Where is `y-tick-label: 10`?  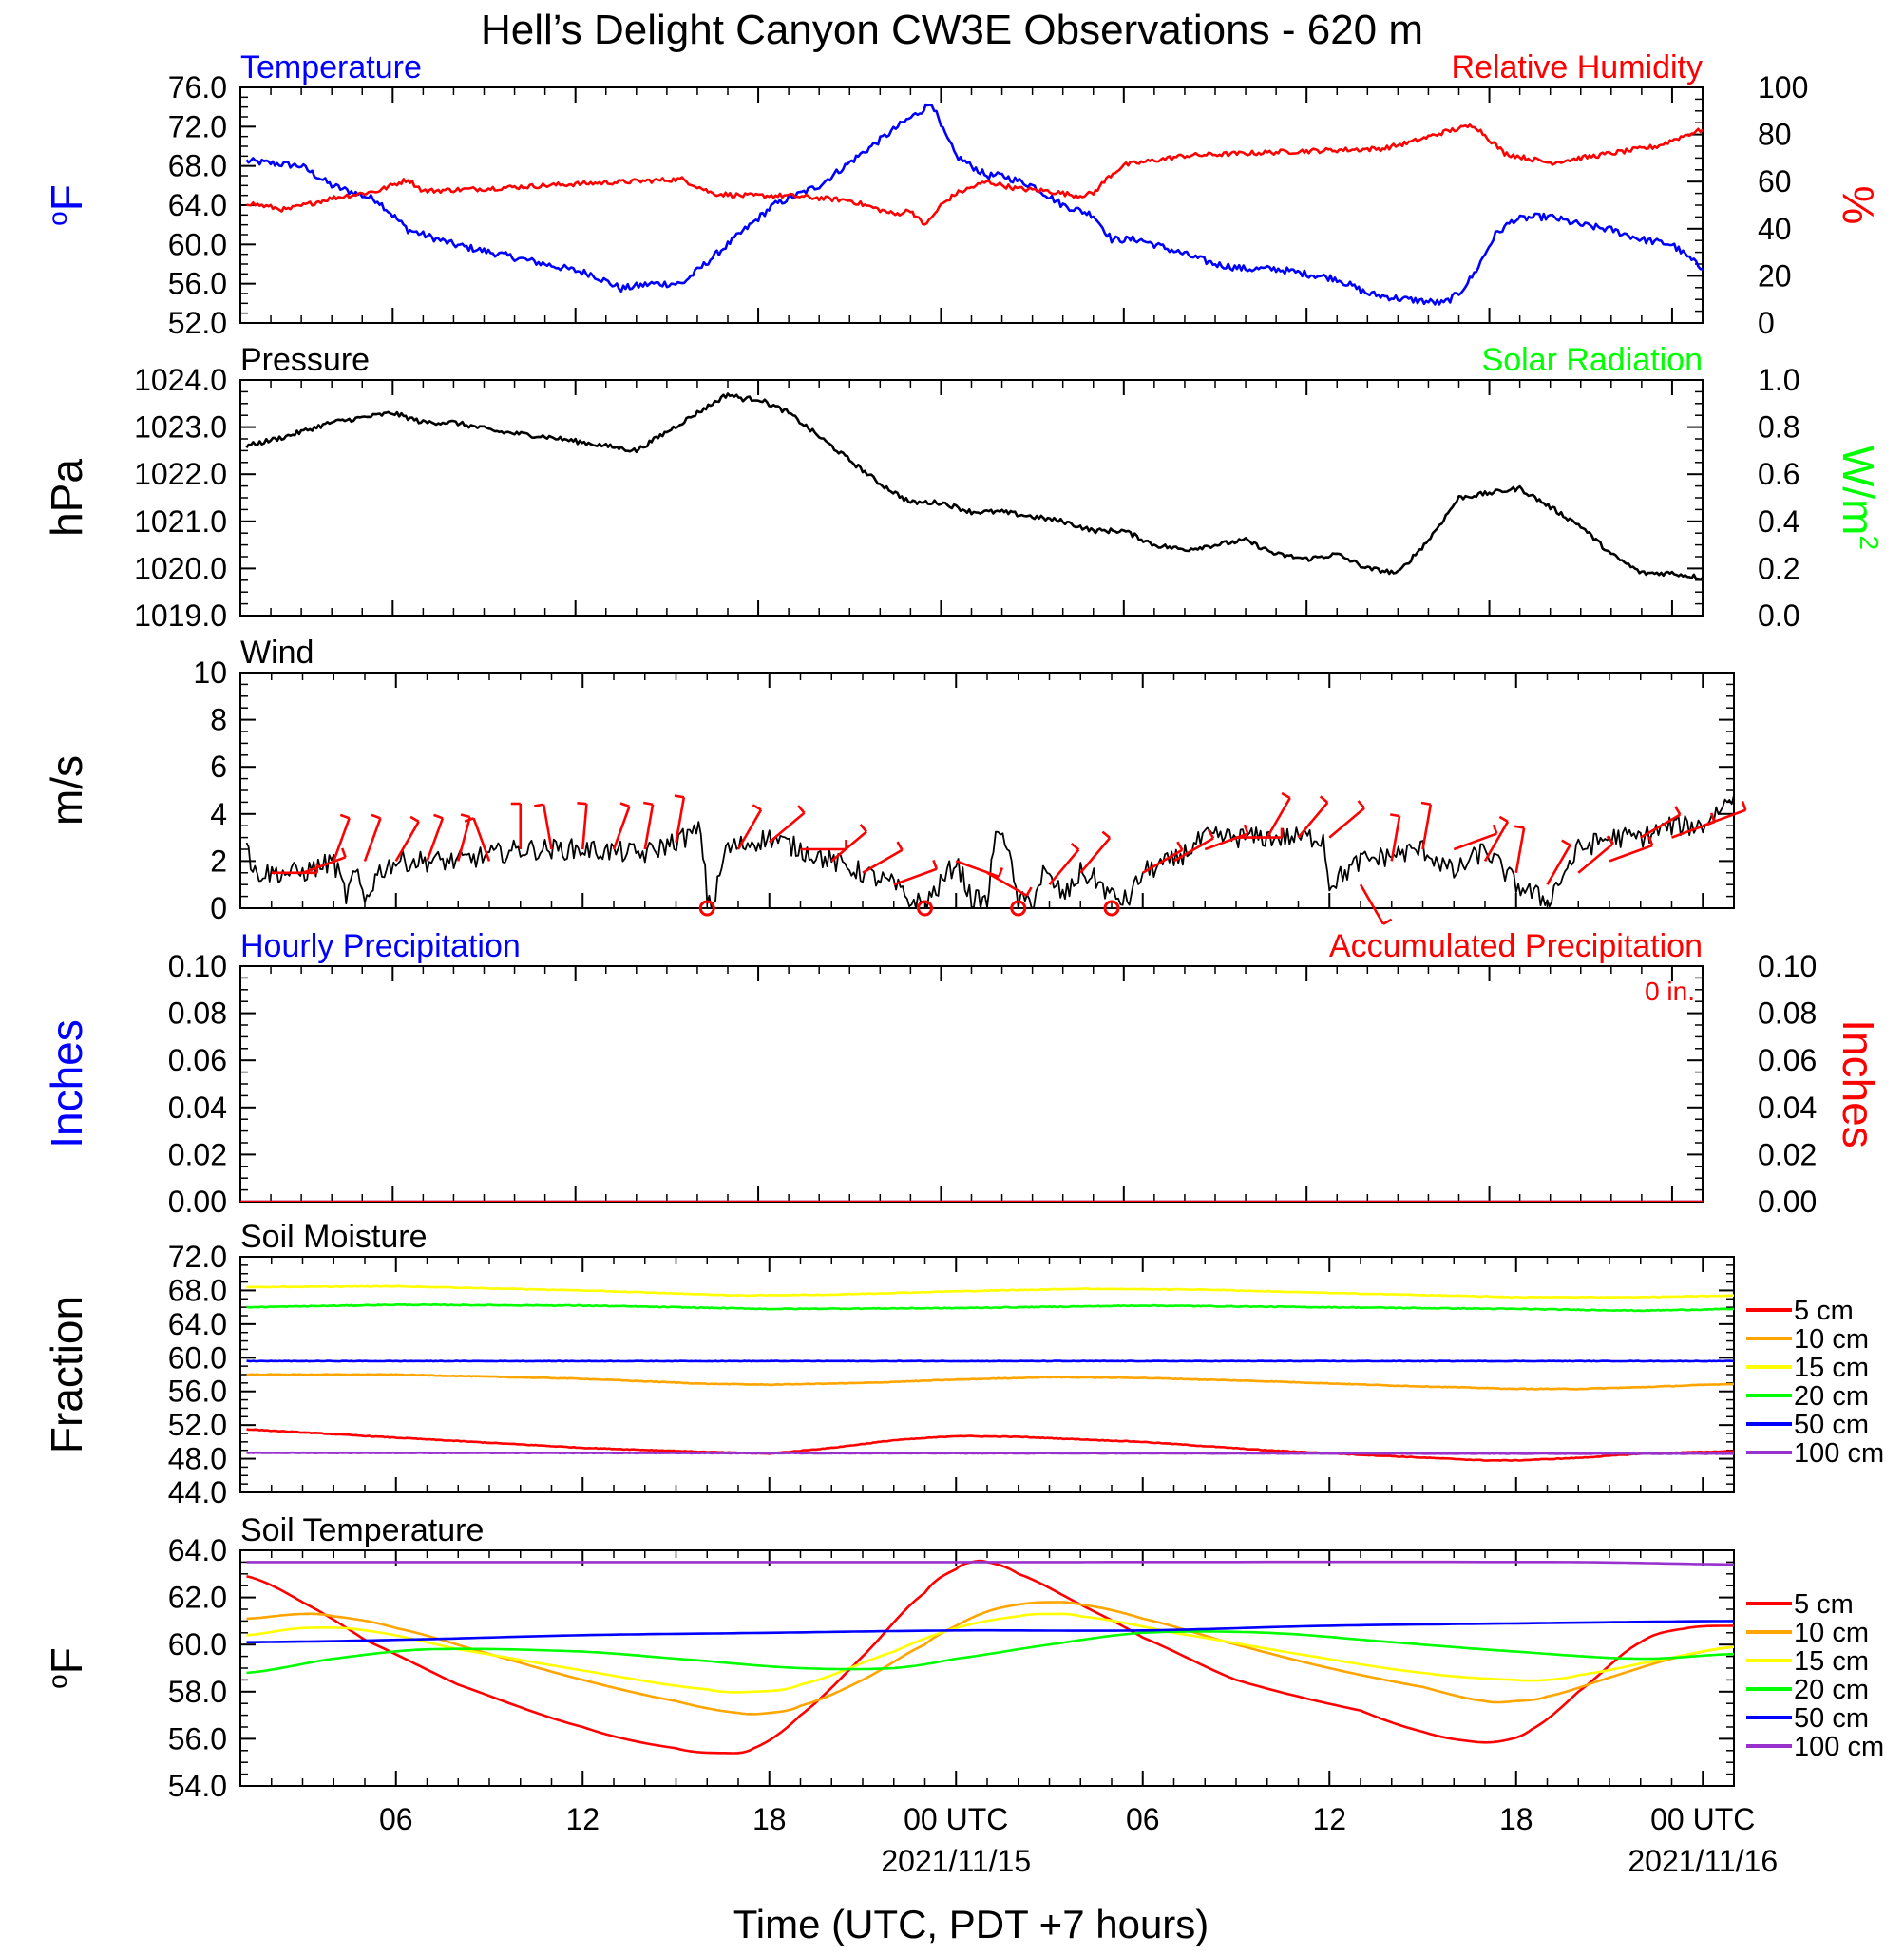
y-tick-label: 10 is located at coordinates (210, 672).